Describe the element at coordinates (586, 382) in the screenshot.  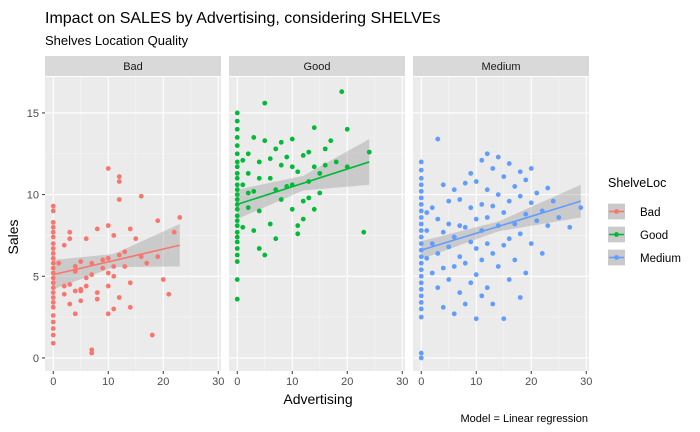
I see `x-tick-label: 30` at that location.